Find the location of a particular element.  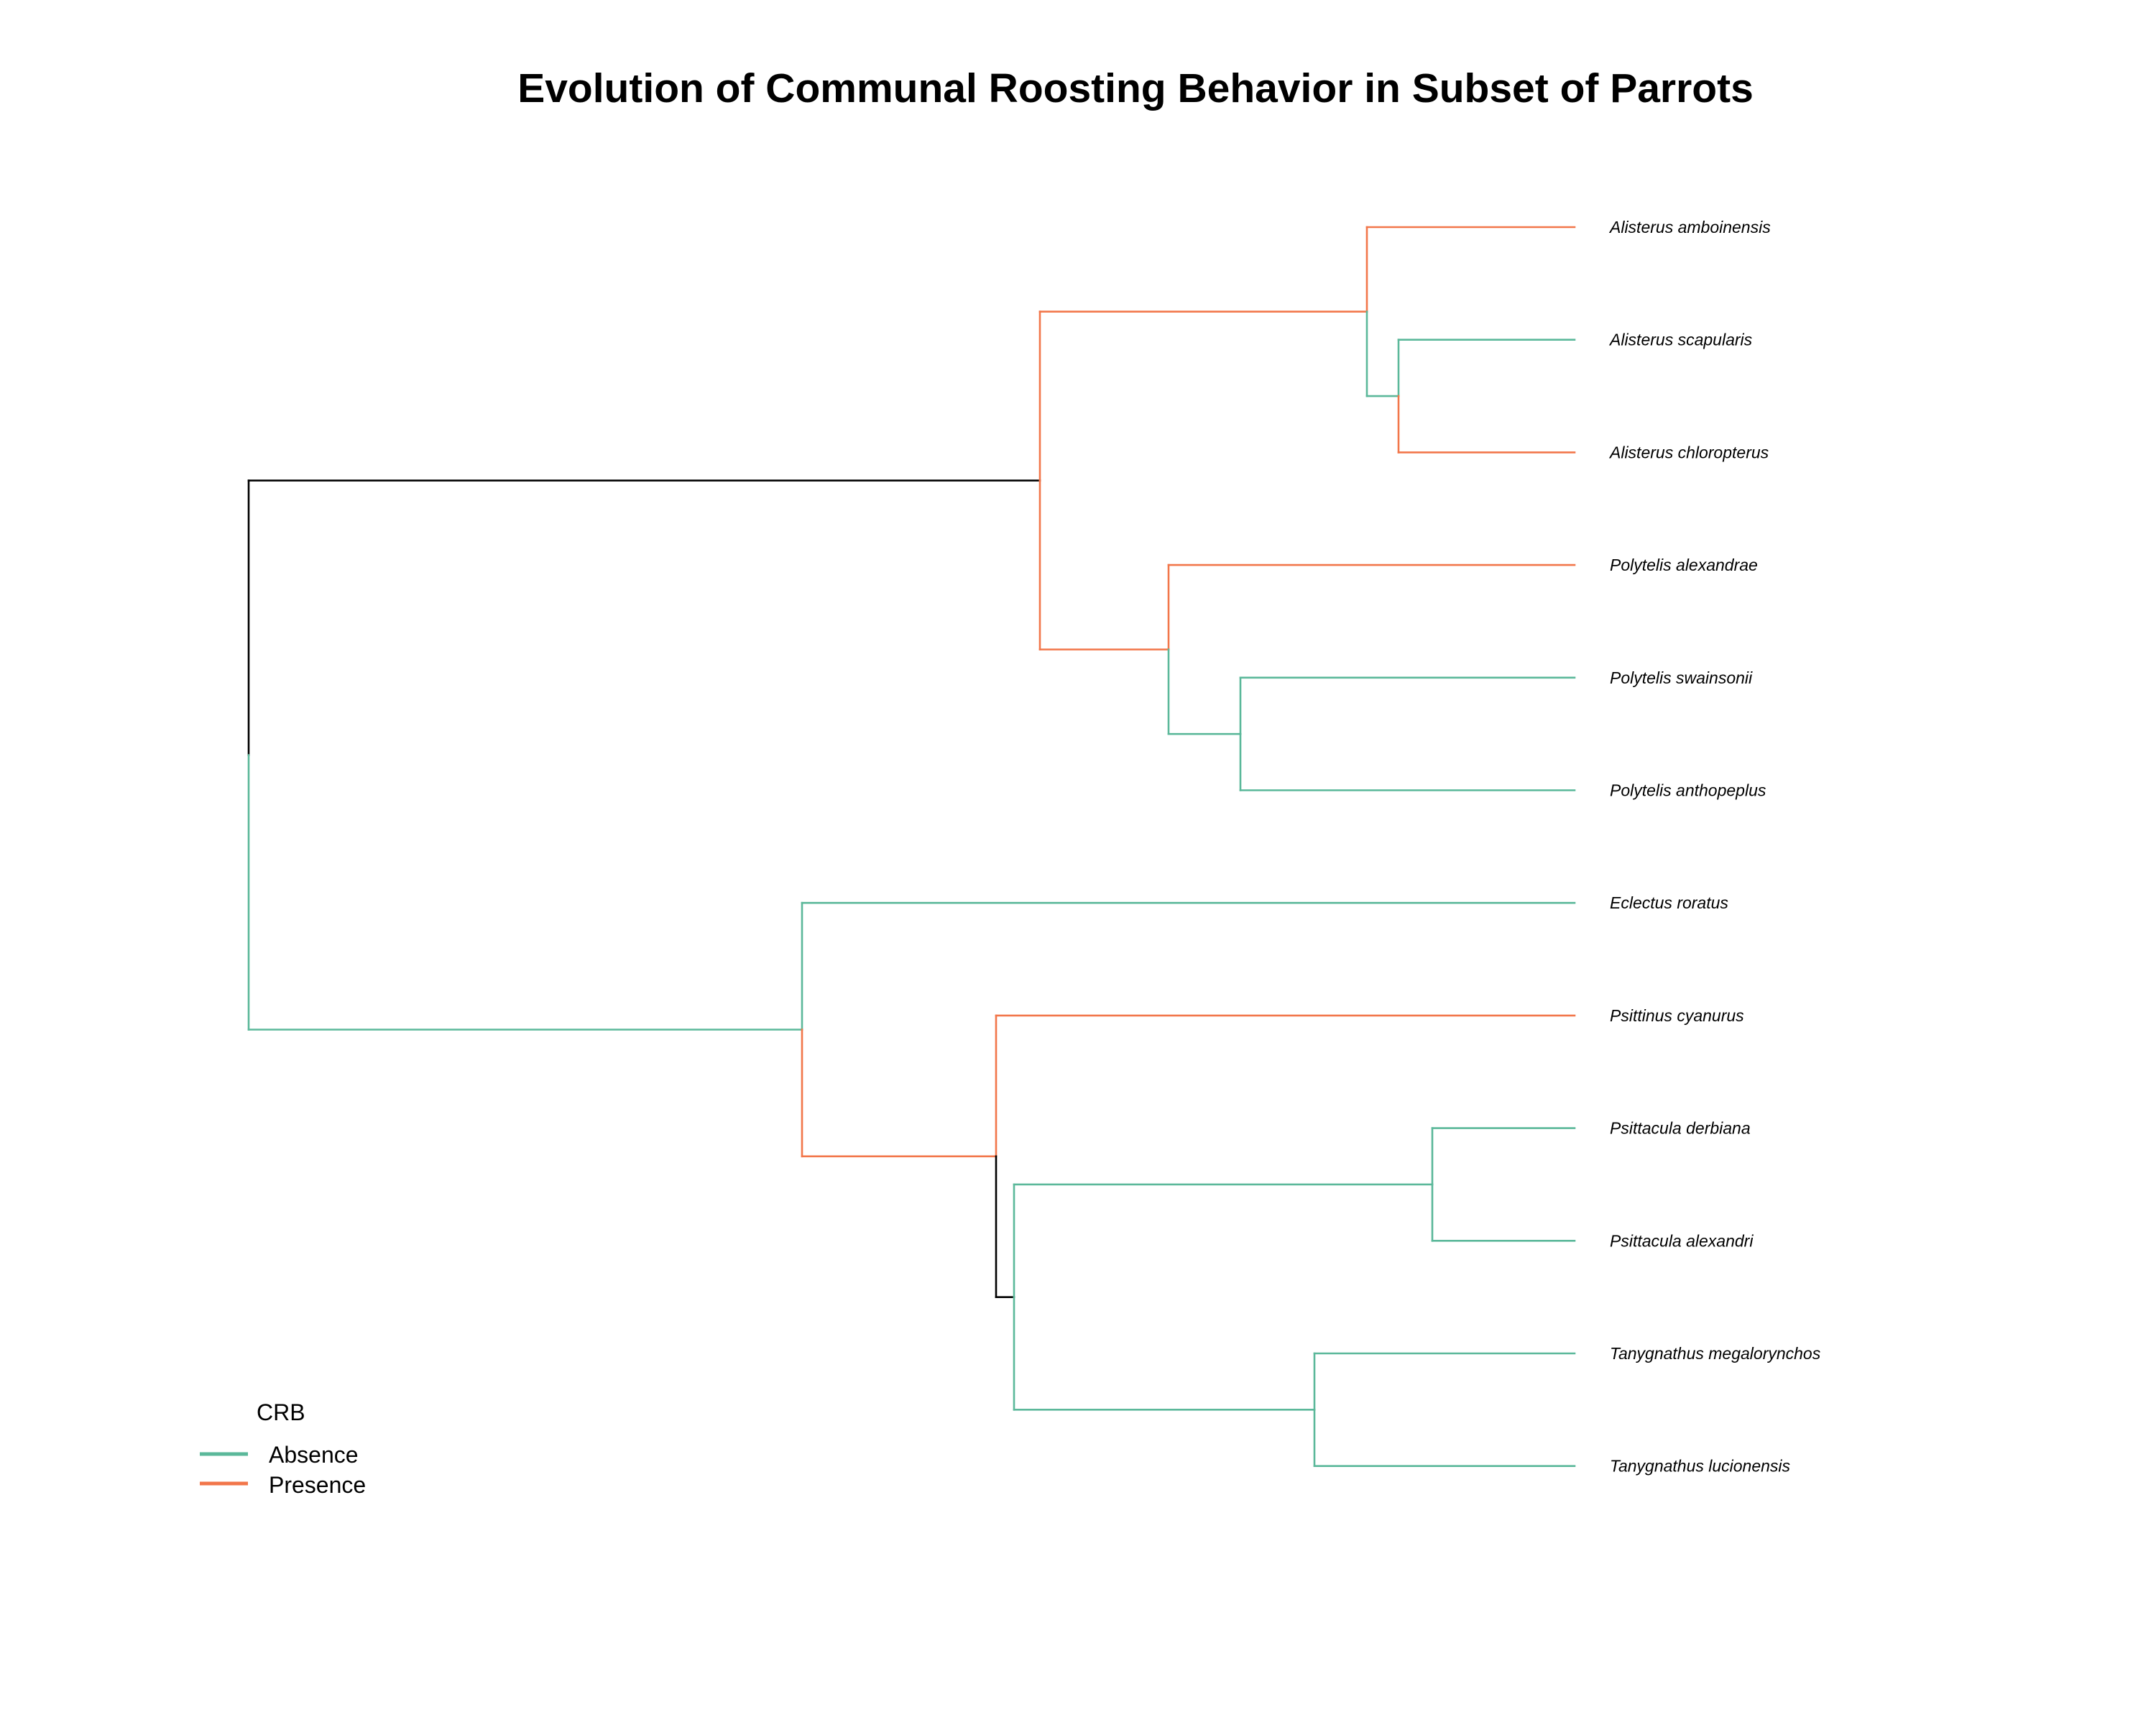

legend: CRB Absence Presence is located at coordinates (283, 1448).